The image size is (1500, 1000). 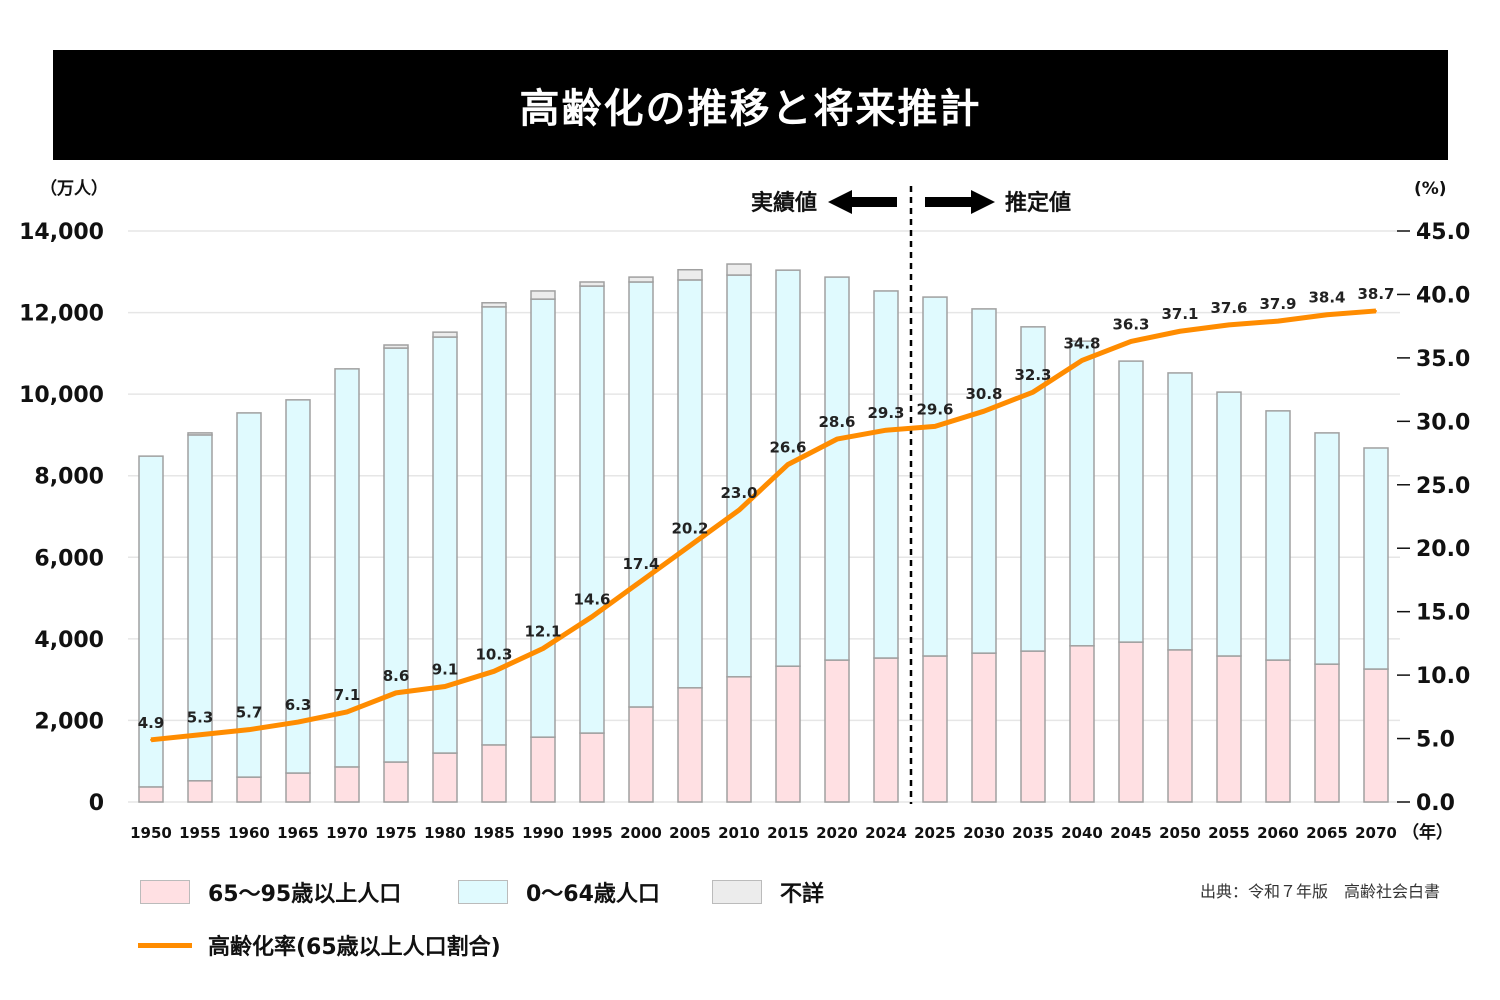 I want to click on rate-data-label: 23.0, so click(x=738, y=493).